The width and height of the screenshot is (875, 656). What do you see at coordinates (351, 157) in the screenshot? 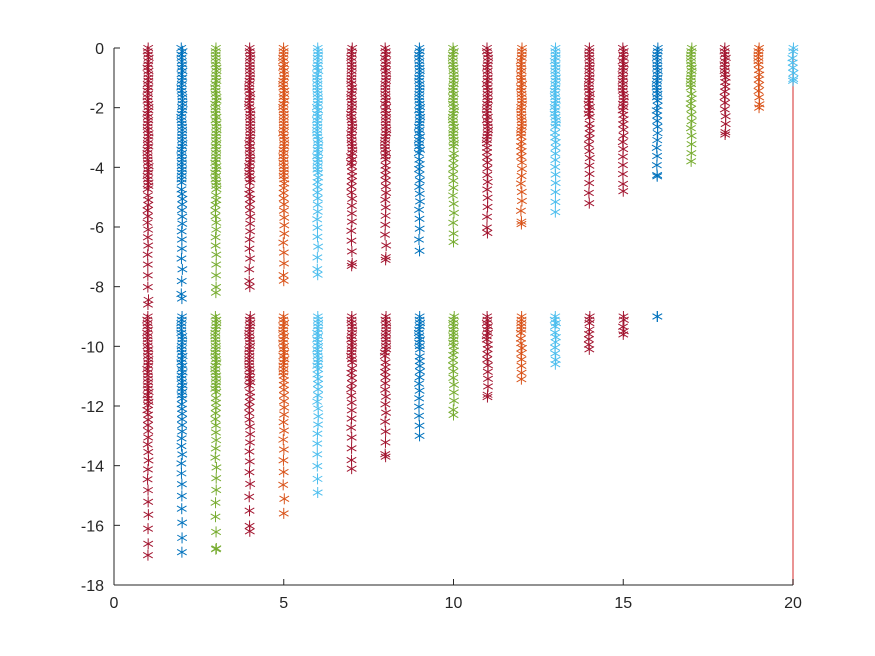
I see `cluster-1-x7` at bounding box center [351, 157].